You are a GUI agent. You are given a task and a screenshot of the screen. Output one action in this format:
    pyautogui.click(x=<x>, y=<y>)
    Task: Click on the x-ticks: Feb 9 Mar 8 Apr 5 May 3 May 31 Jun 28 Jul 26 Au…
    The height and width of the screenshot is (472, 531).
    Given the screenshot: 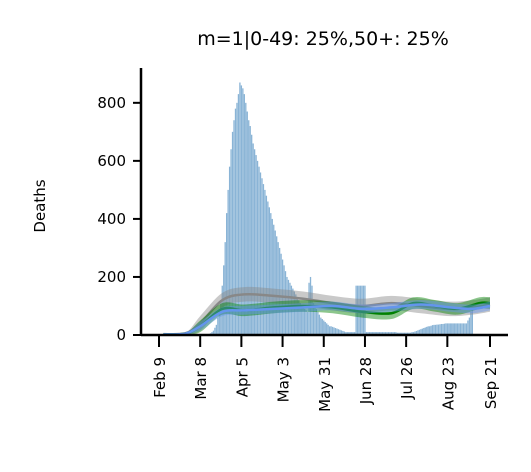 What is the action you would take?
    pyautogui.click(x=325, y=373)
    